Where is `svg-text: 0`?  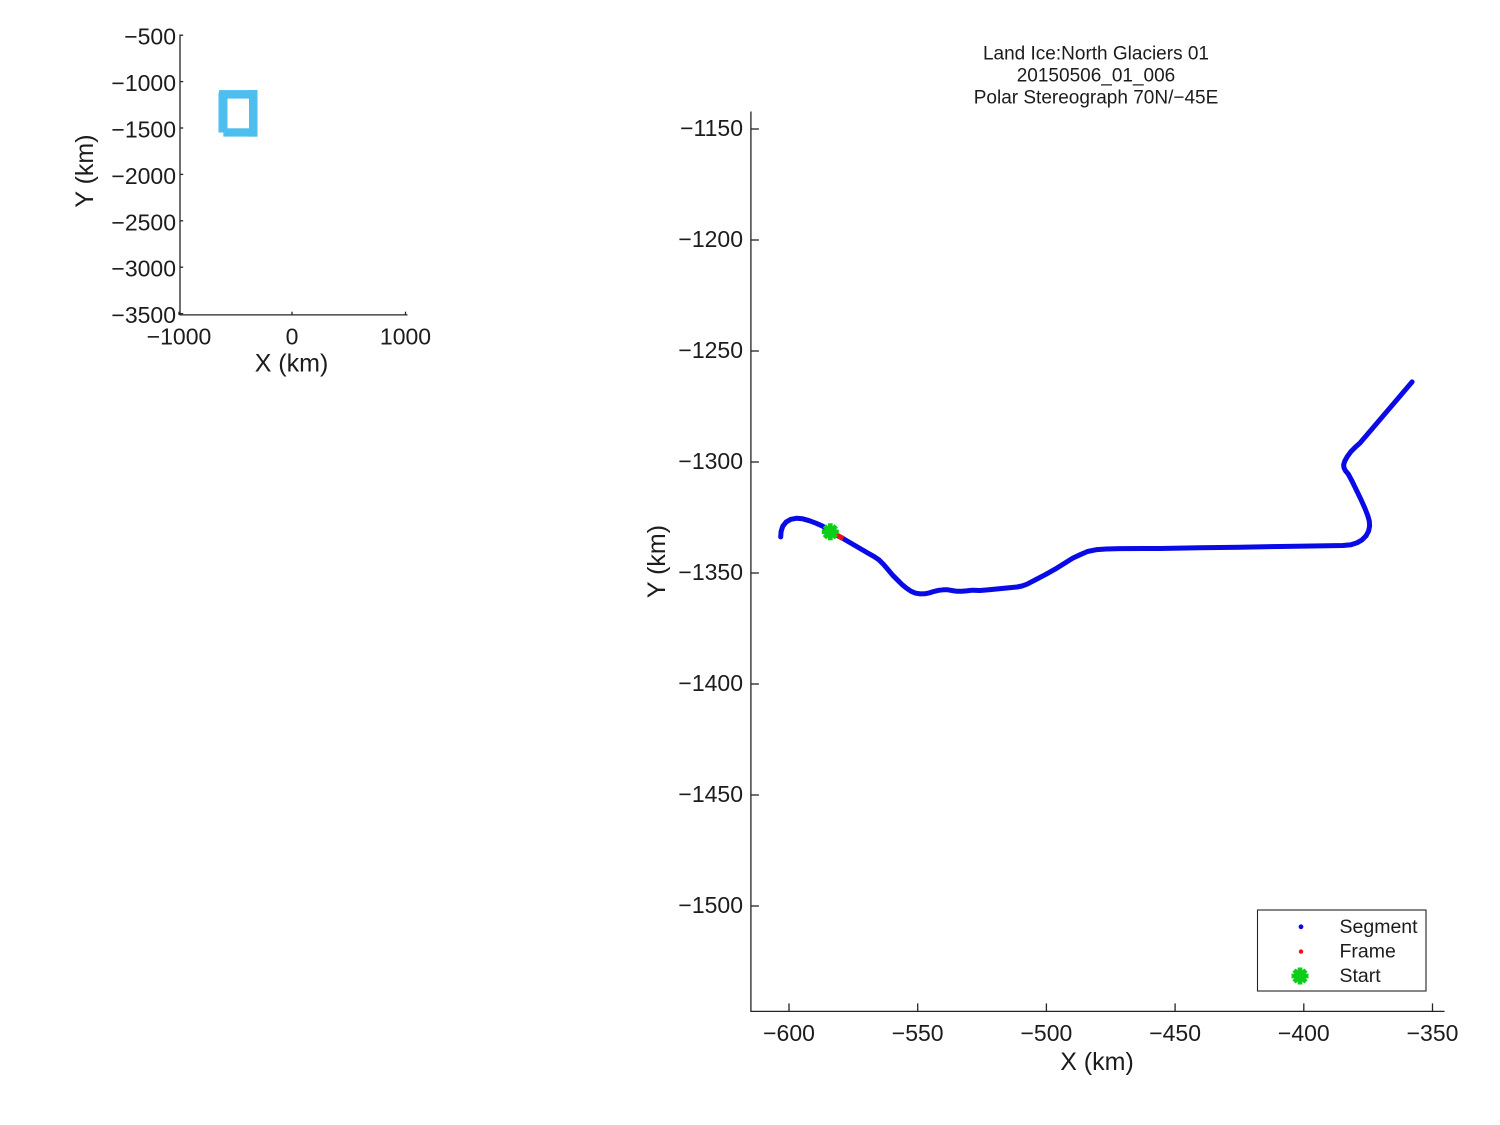 svg-text: 0 is located at coordinates (292, 337).